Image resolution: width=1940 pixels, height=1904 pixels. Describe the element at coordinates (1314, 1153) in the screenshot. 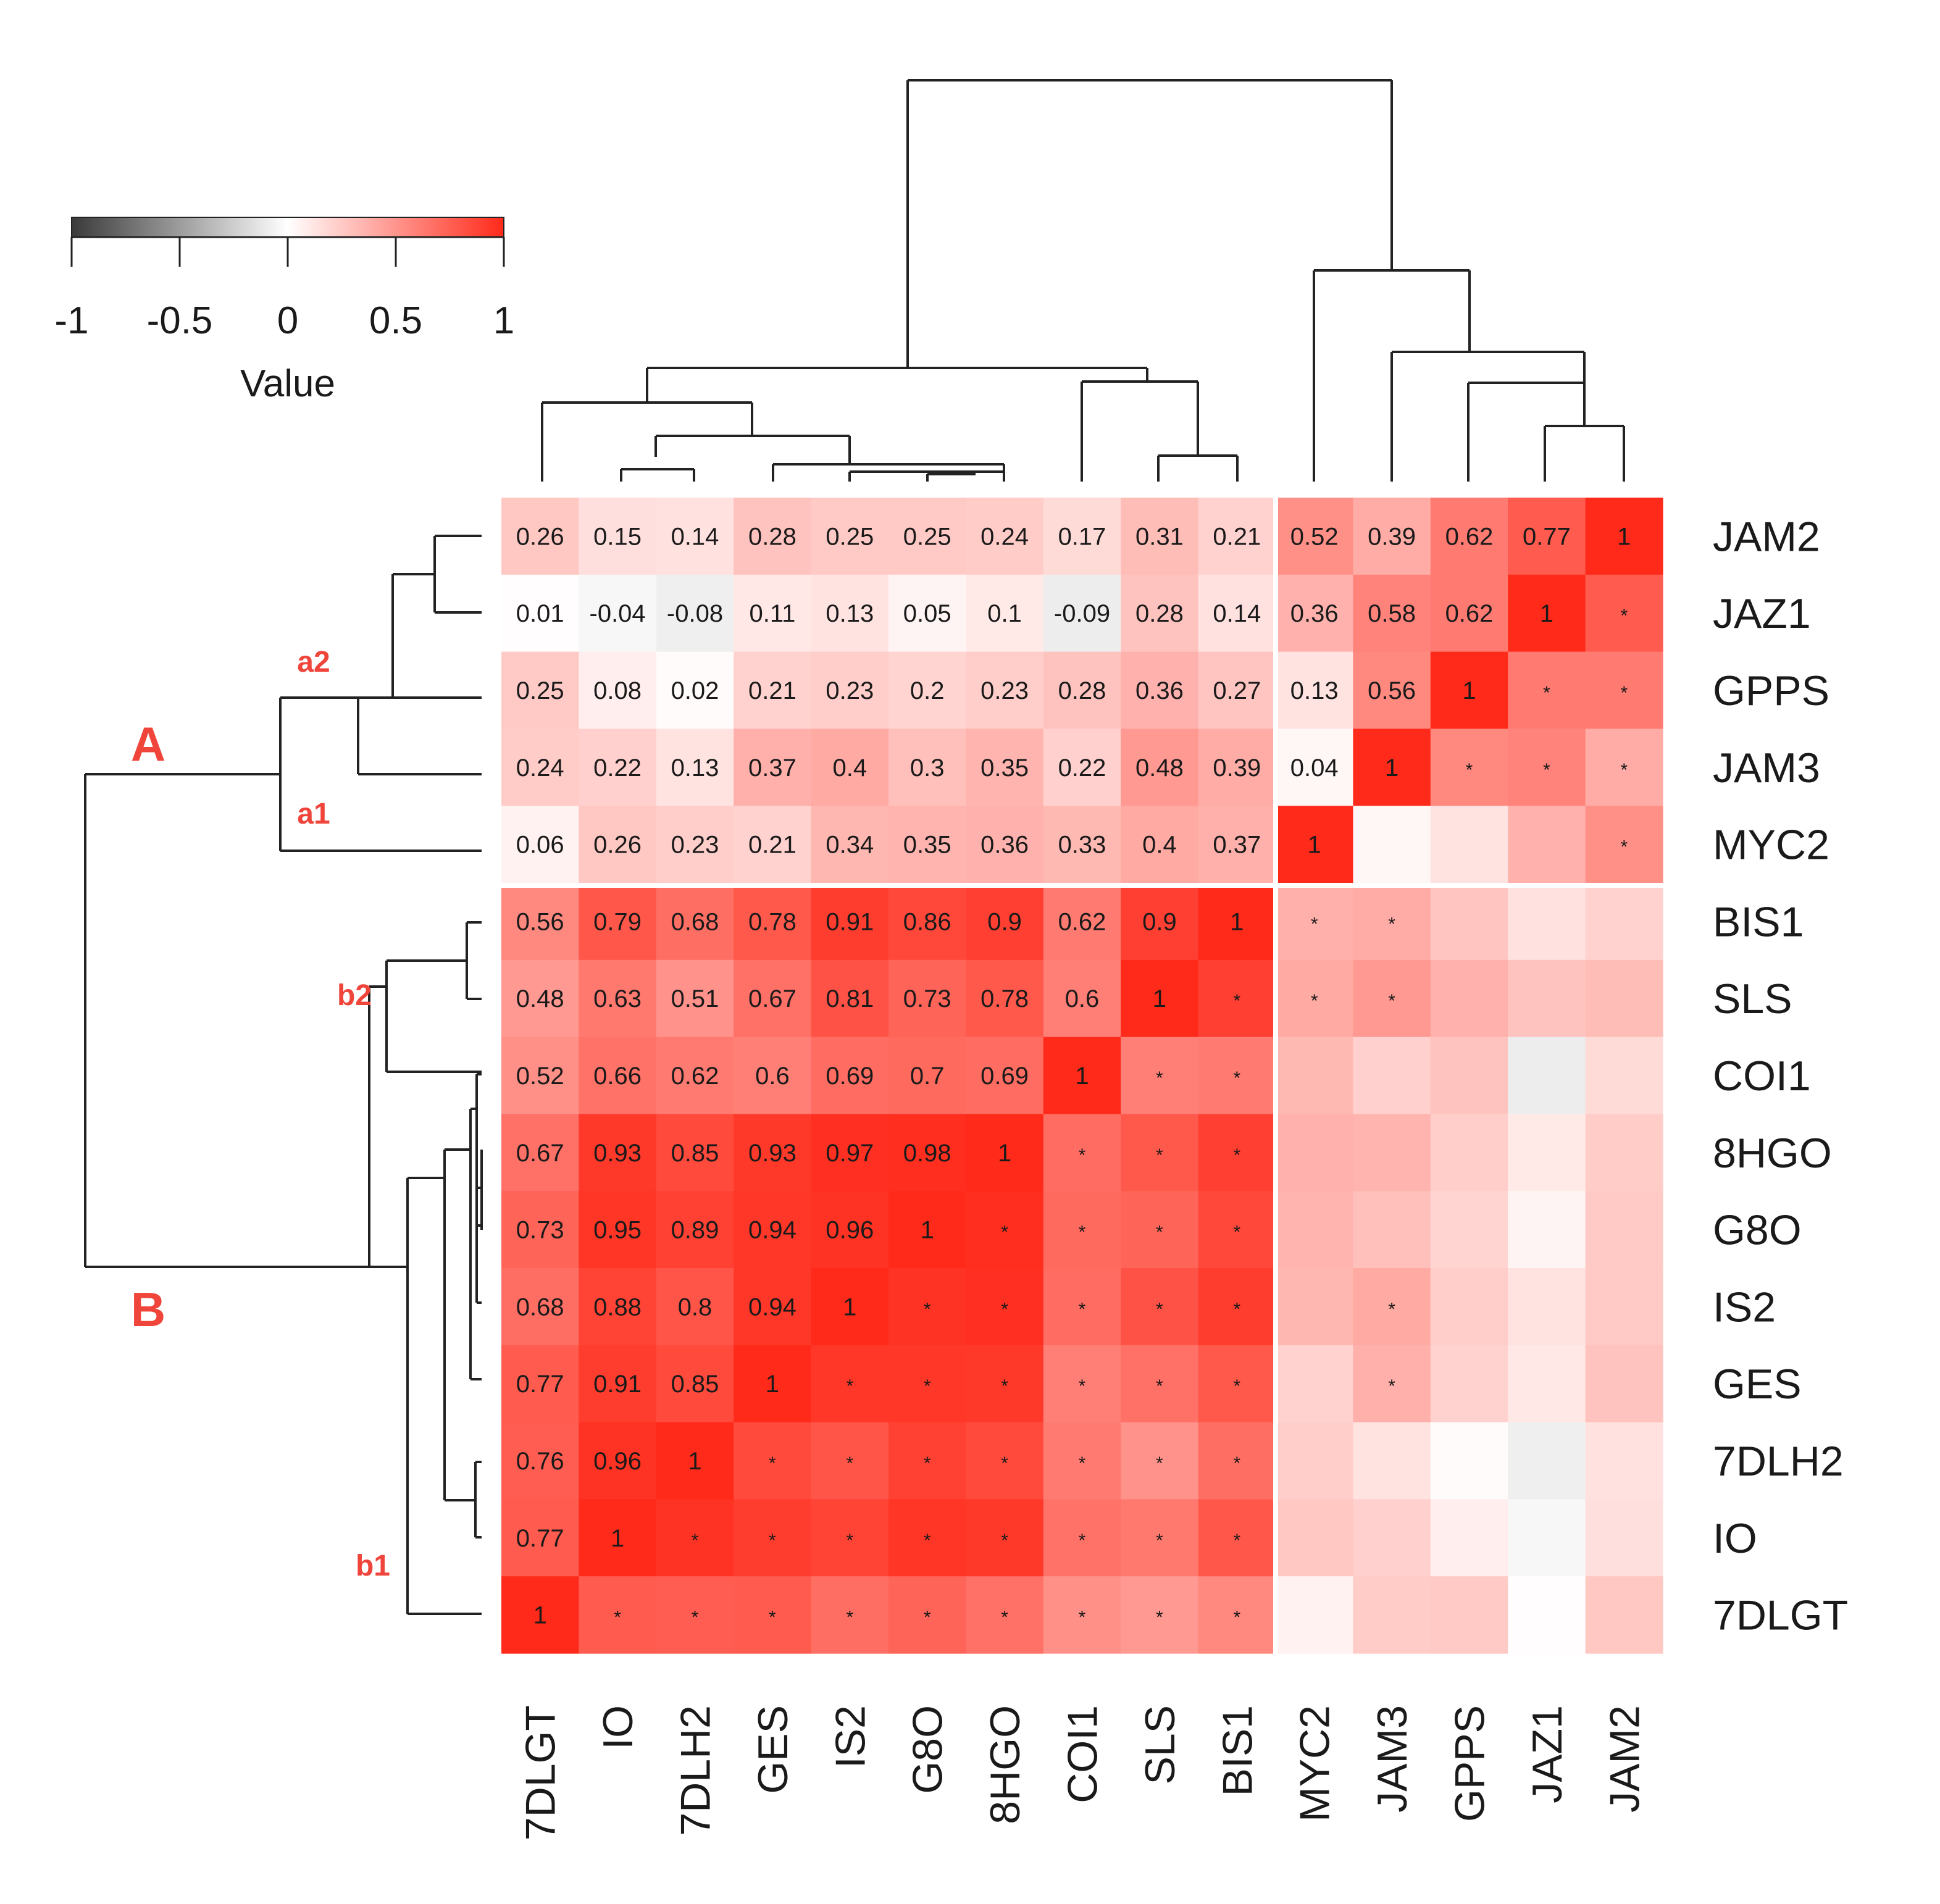

I see `heatmap-cell-8HGO-MYC2` at that location.